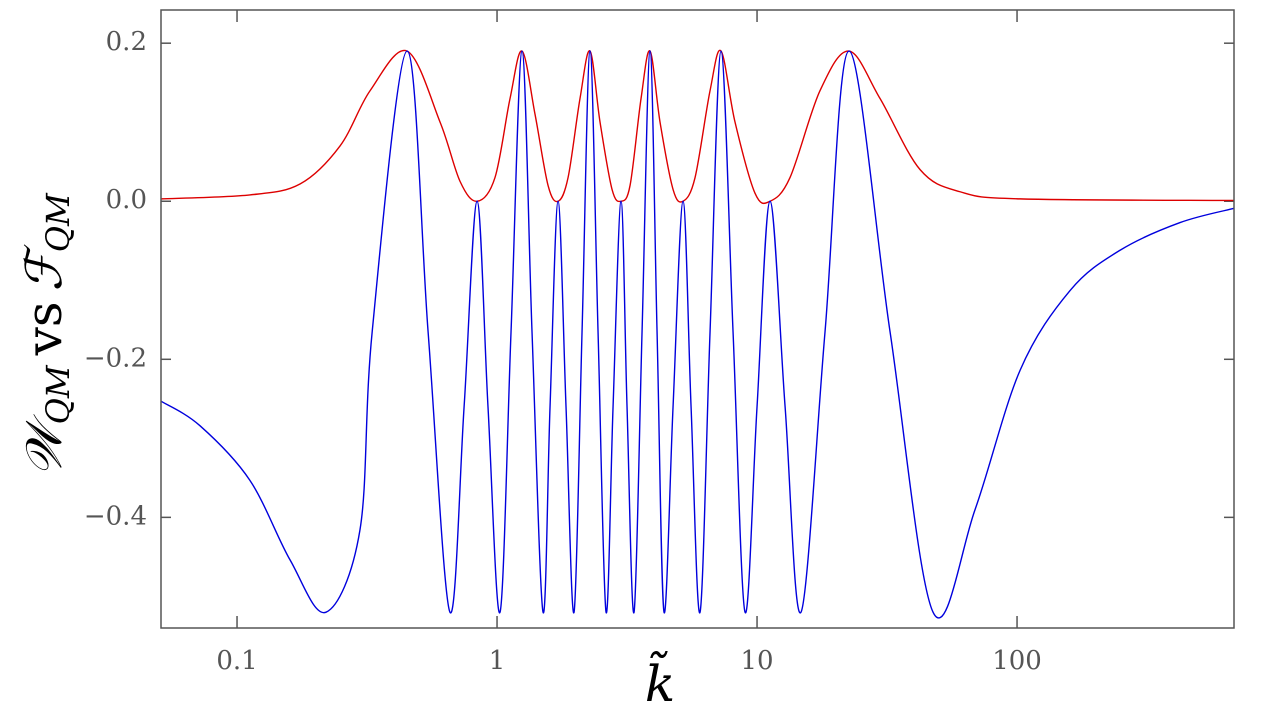 The width and height of the screenshot is (1280, 720). I want to click on y-axis-label: 𝒲QMvsℱQM, so click(46, 334).